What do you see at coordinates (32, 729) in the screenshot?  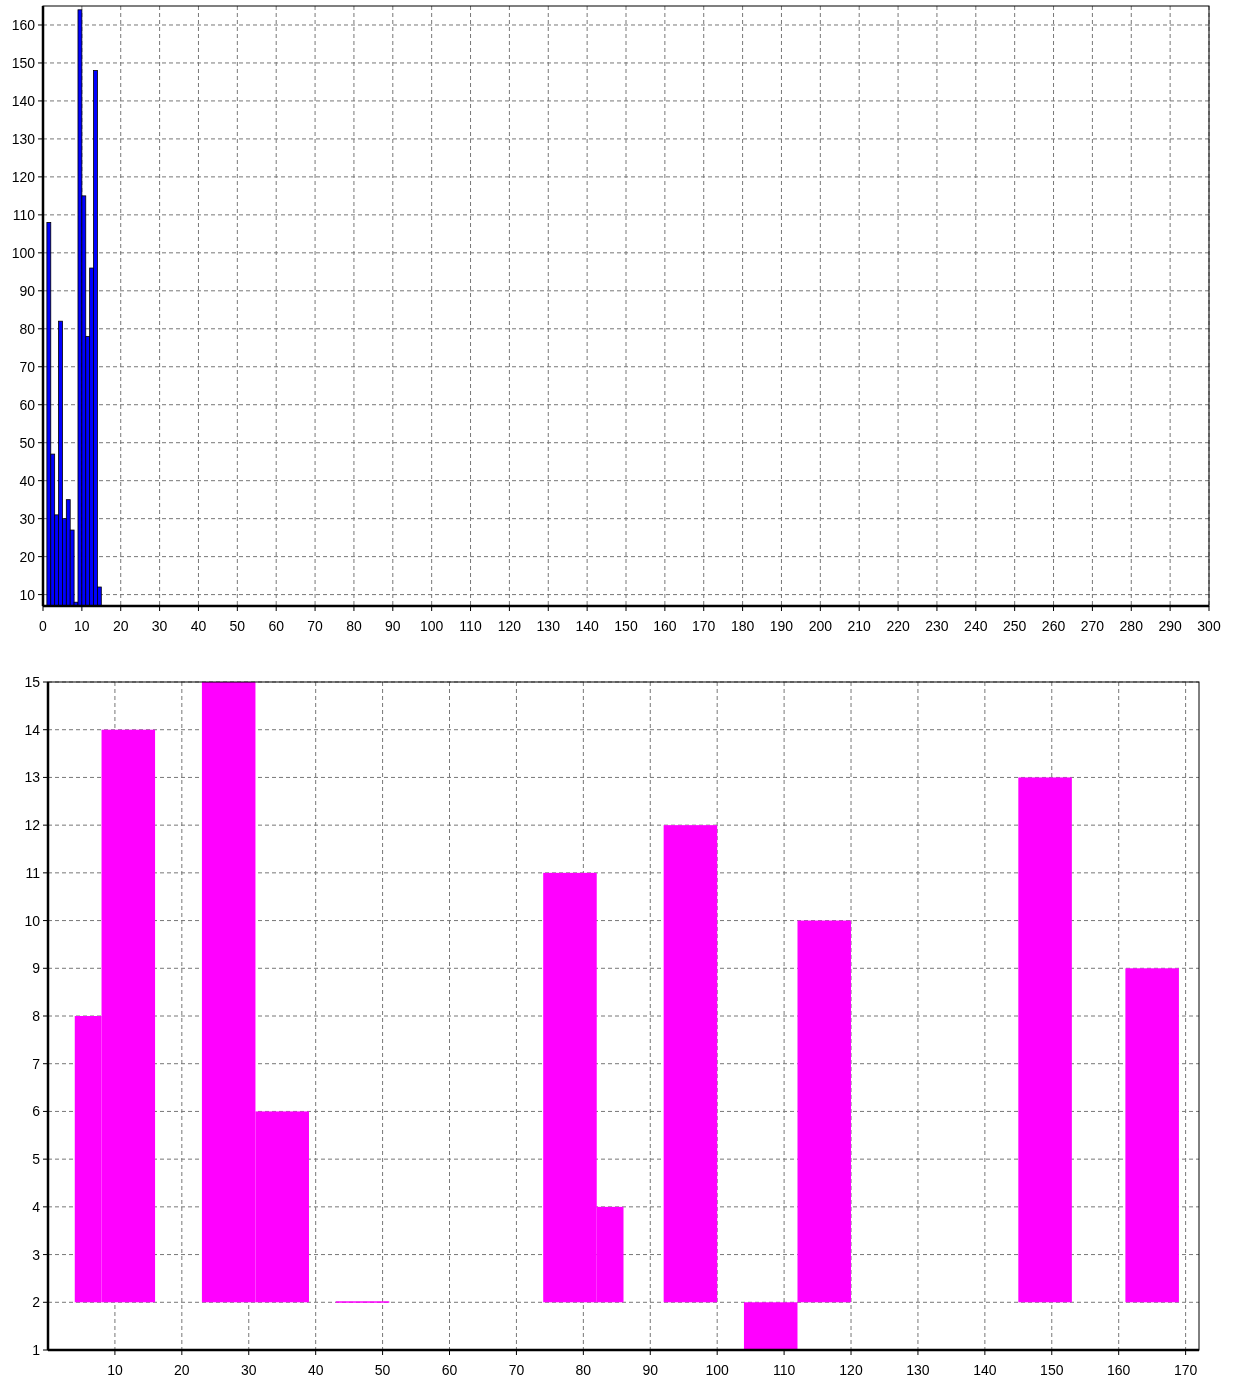 I see `y-tick-label: 14` at bounding box center [32, 729].